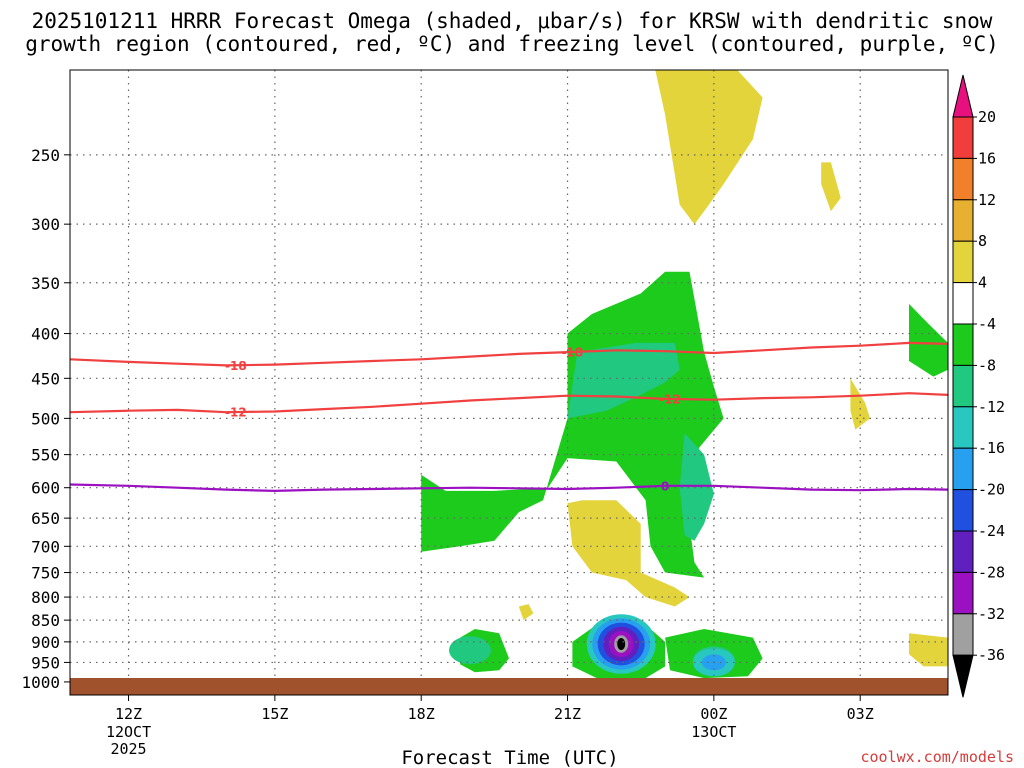 This screenshot has height=768, width=1024. Describe the element at coordinates (45, 224) in the screenshot. I see `ytick-label-300: 300` at that location.